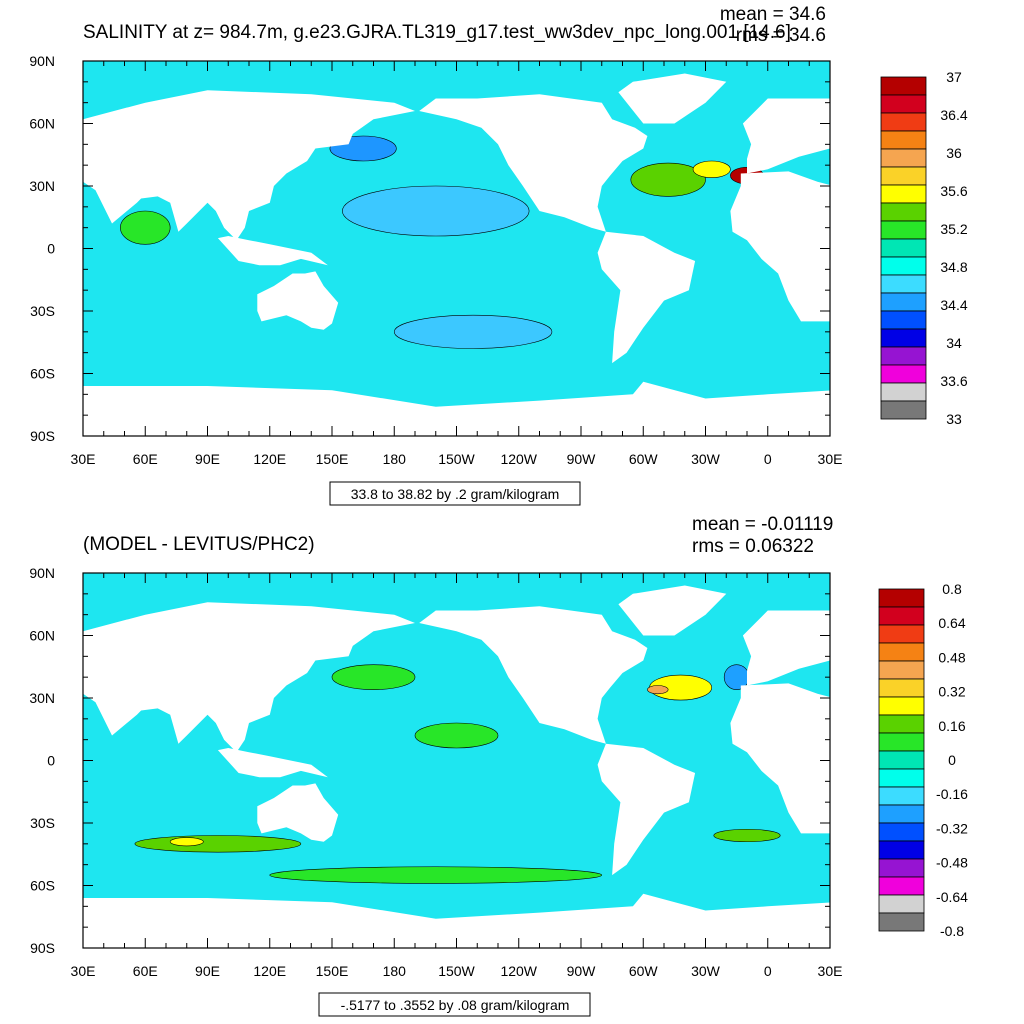 Image resolution: width=1024 pixels, height=1024 pixels. I want to click on y-tick-label: 60N, so click(42, 124).